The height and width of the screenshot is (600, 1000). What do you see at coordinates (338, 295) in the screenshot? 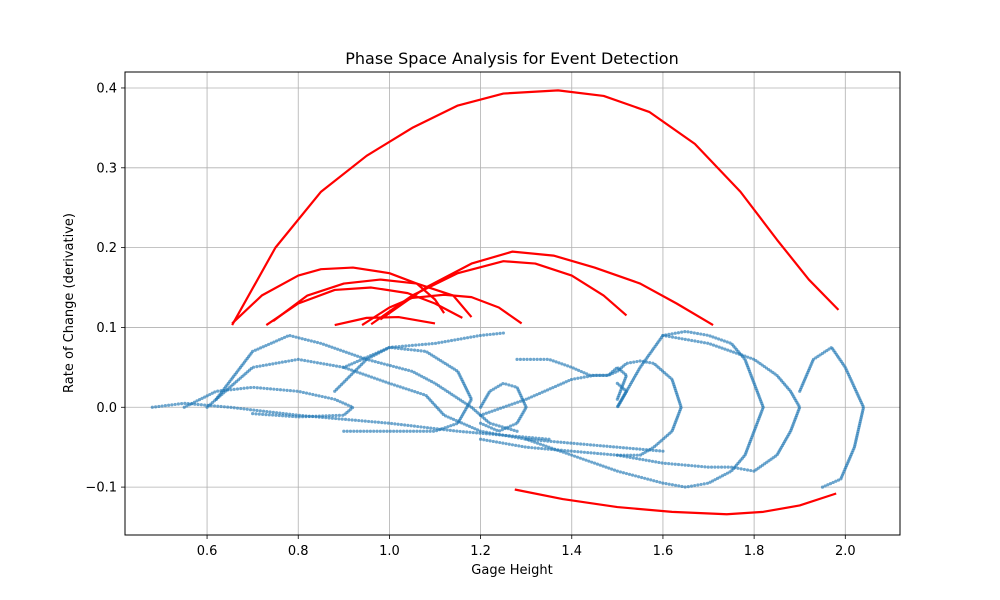
I see `event-line` at bounding box center [338, 295].